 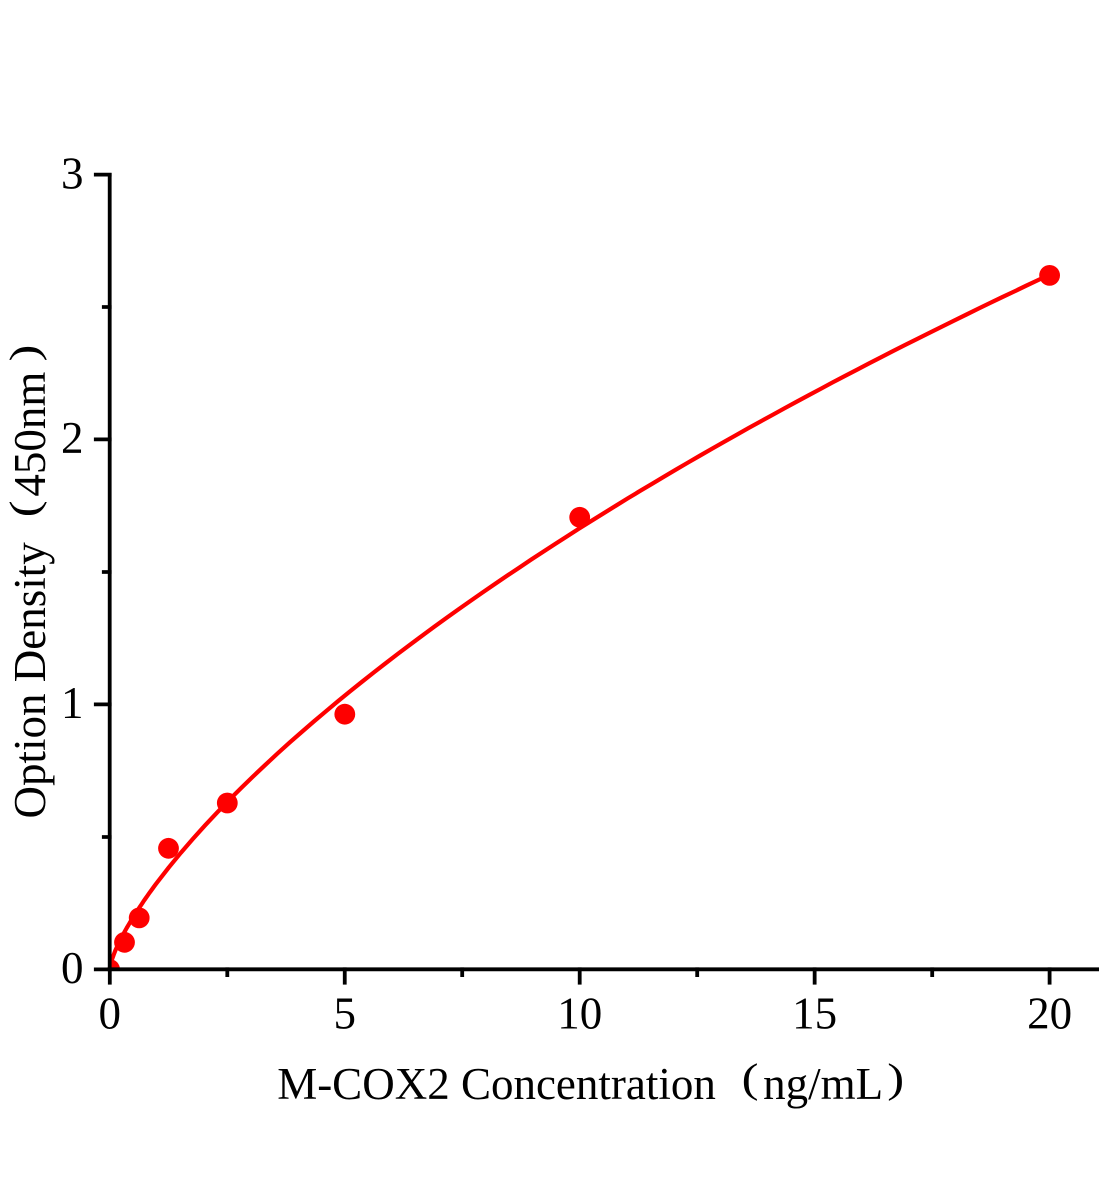 What do you see at coordinates (1049, 1014) in the screenshot?
I see `svg-text: 20` at bounding box center [1049, 1014].